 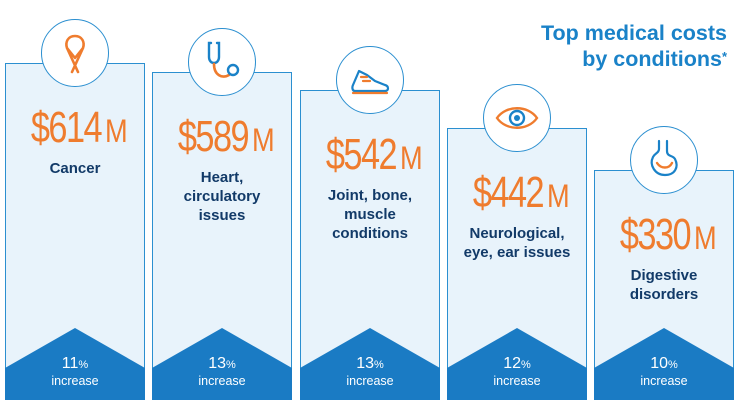 I want to click on condition-label-line: disorders, so click(x=664, y=294).